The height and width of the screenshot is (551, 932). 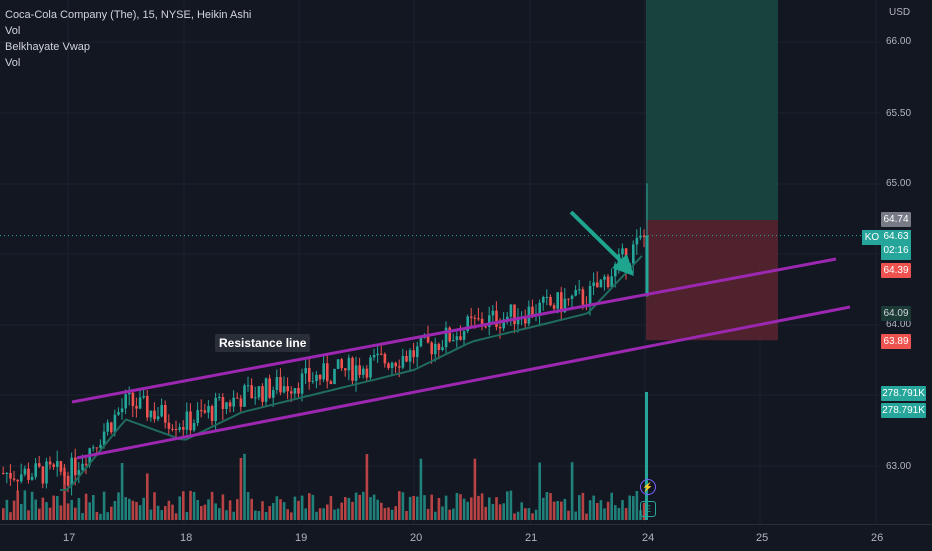 What do you see at coordinates (877, 538) in the screenshot?
I see `date-label: 26` at bounding box center [877, 538].